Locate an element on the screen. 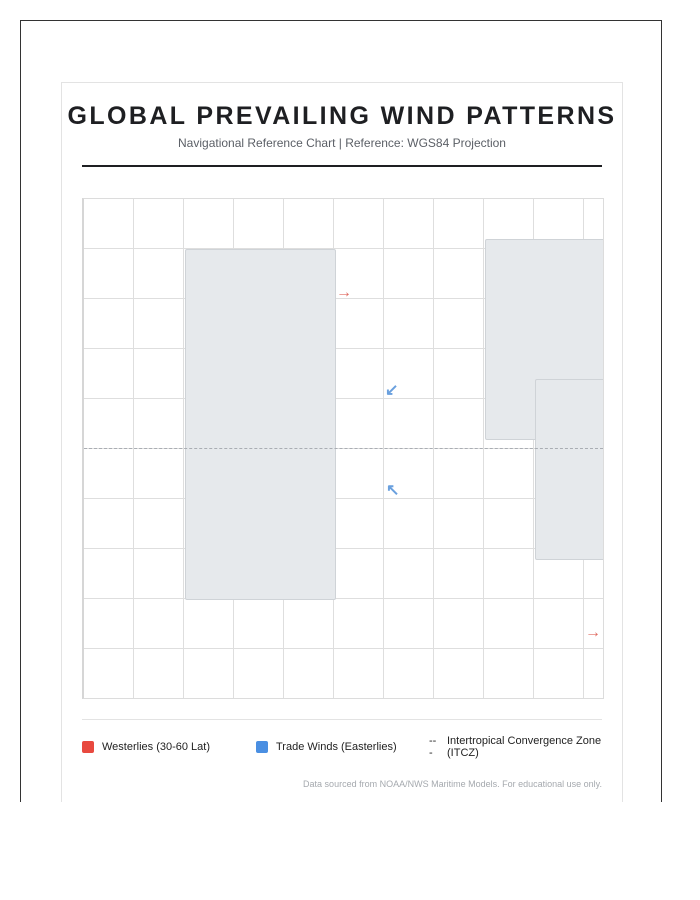 This screenshot has height=900, width=700. trade-wind-arrow-icon: ↙ is located at coordinates (392, 390).